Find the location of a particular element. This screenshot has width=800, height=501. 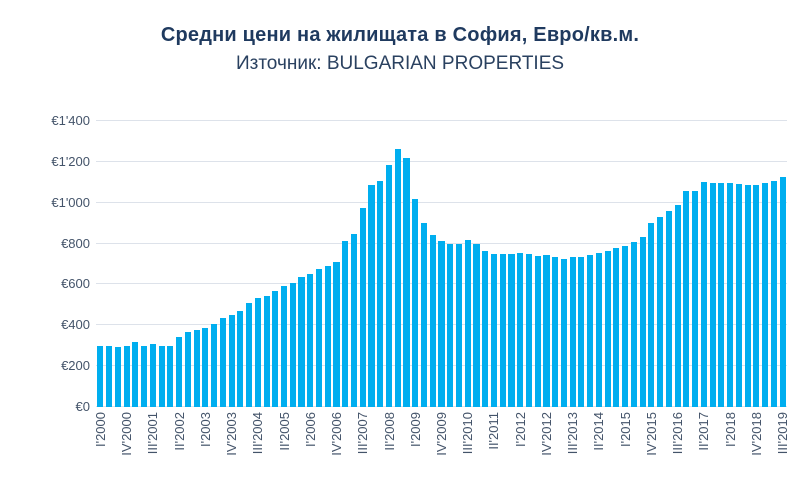

x-tick-label: IV'2018 is located at coordinates (756, 434).